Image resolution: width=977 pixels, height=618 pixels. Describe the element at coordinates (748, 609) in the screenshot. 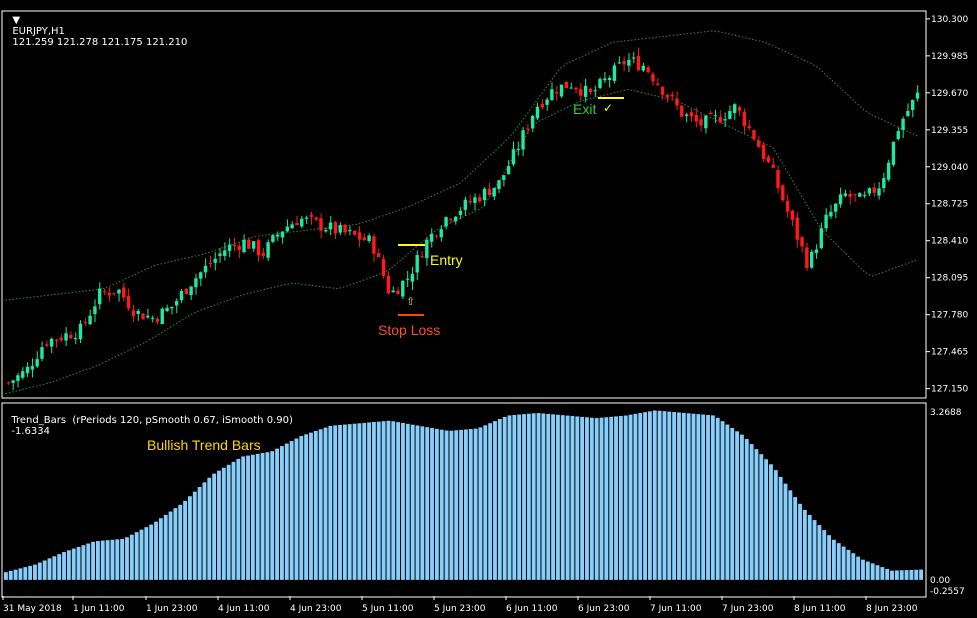

I see `time-tick-label: 7 Jun 23:00` at that location.